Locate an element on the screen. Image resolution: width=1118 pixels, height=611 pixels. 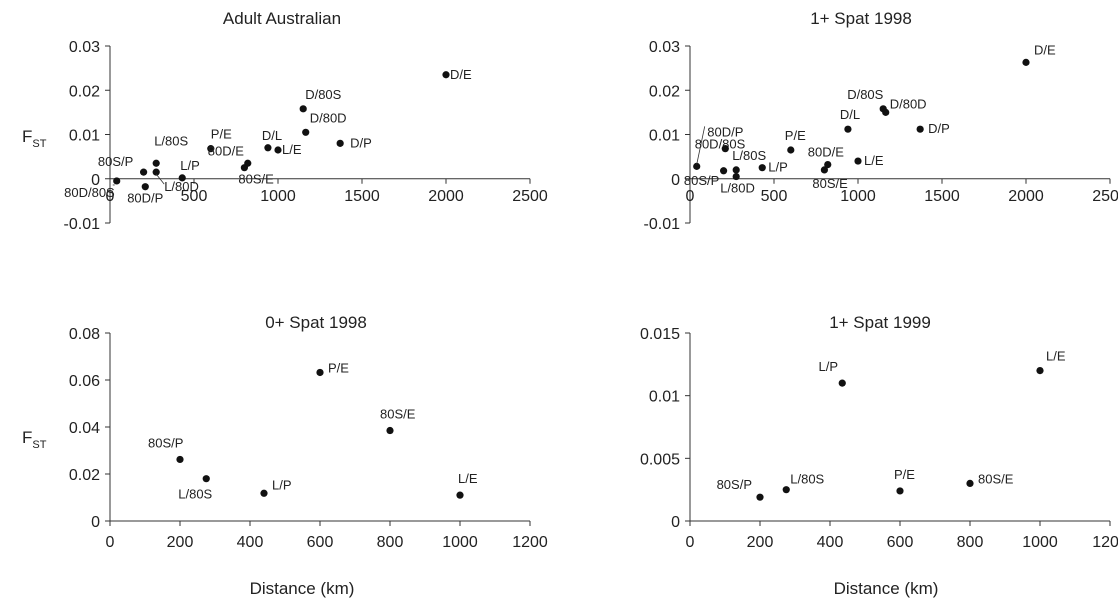
x-tick-label: 1500 is located at coordinates (362, 196).